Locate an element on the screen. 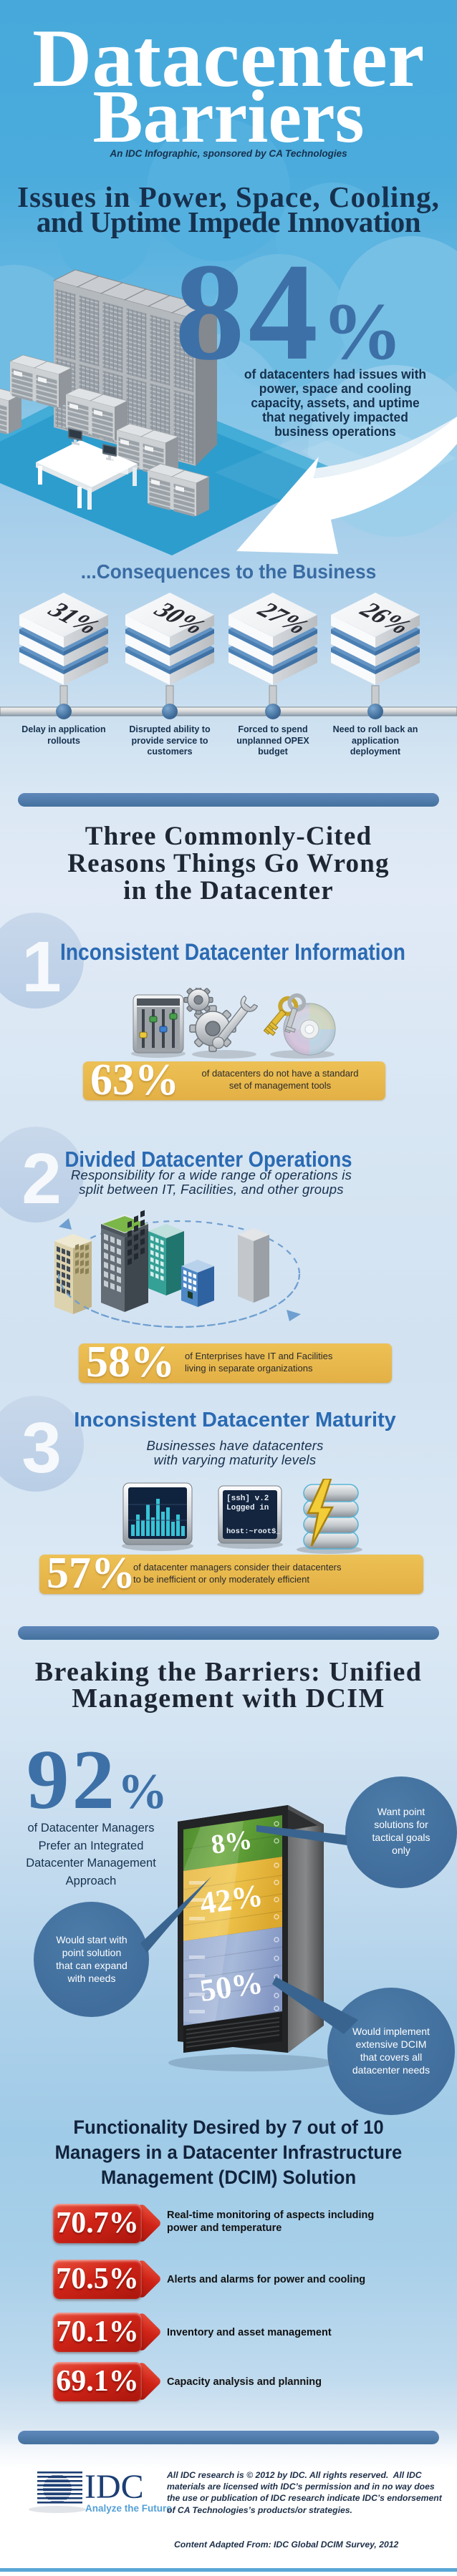 The image size is (457, 2576). svg-text: IDC is located at coordinates (114, 2487).